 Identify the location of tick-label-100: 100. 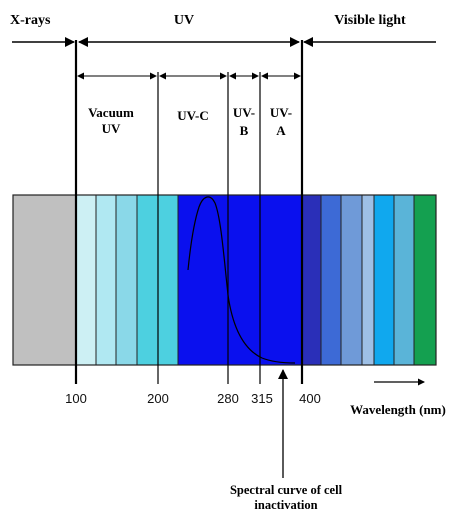
(76, 398).